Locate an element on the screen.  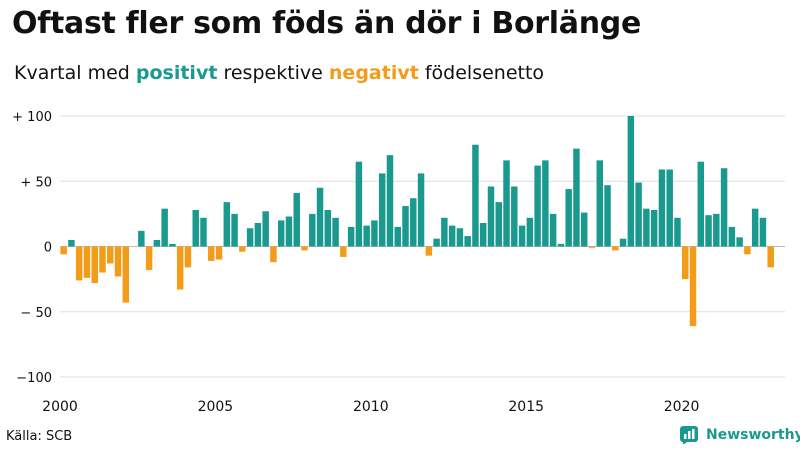
newsworthy-logo-icon is located at coordinates (689, 435).